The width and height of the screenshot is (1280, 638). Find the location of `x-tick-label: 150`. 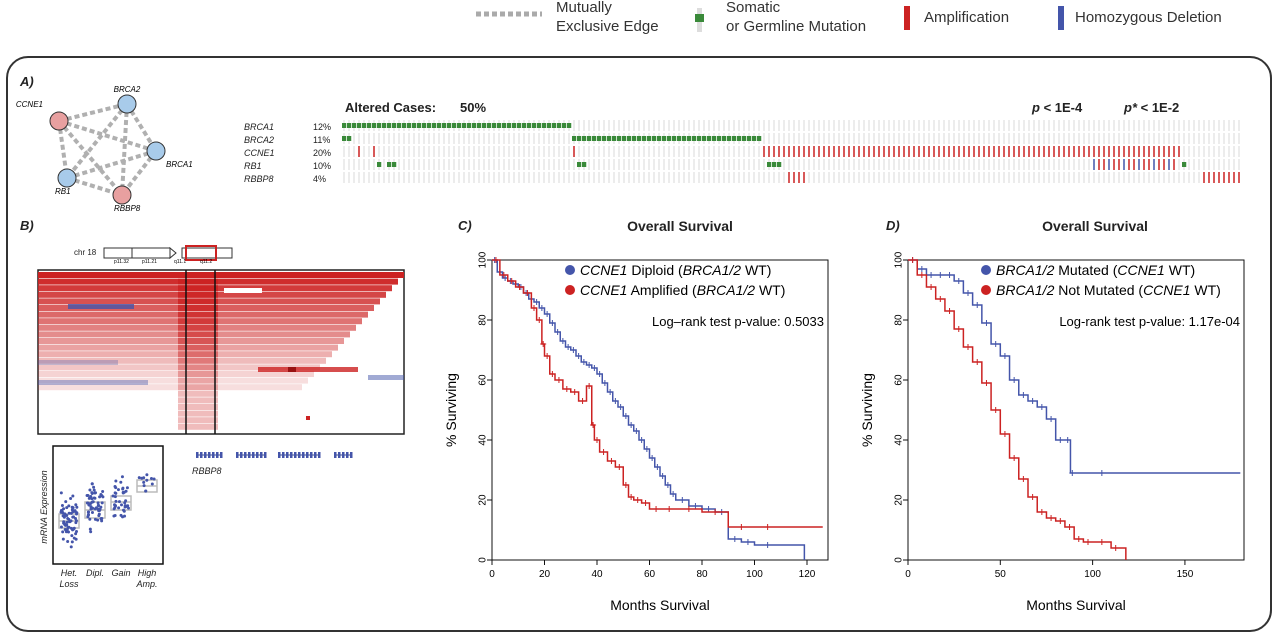

x-tick-label: 150 is located at coordinates (1185, 574).